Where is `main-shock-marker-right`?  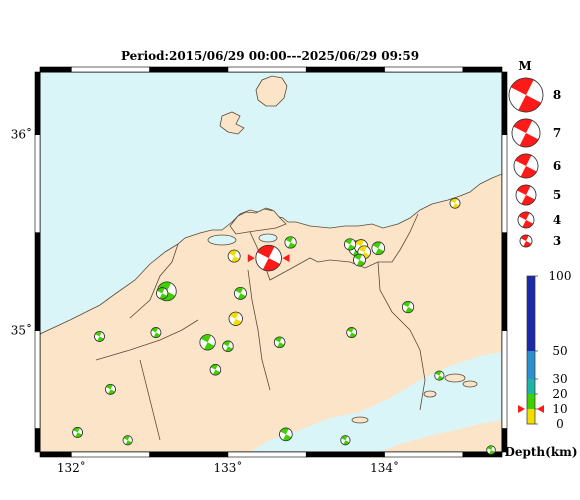
main-shock-marker-right is located at coordinates (286, 258).